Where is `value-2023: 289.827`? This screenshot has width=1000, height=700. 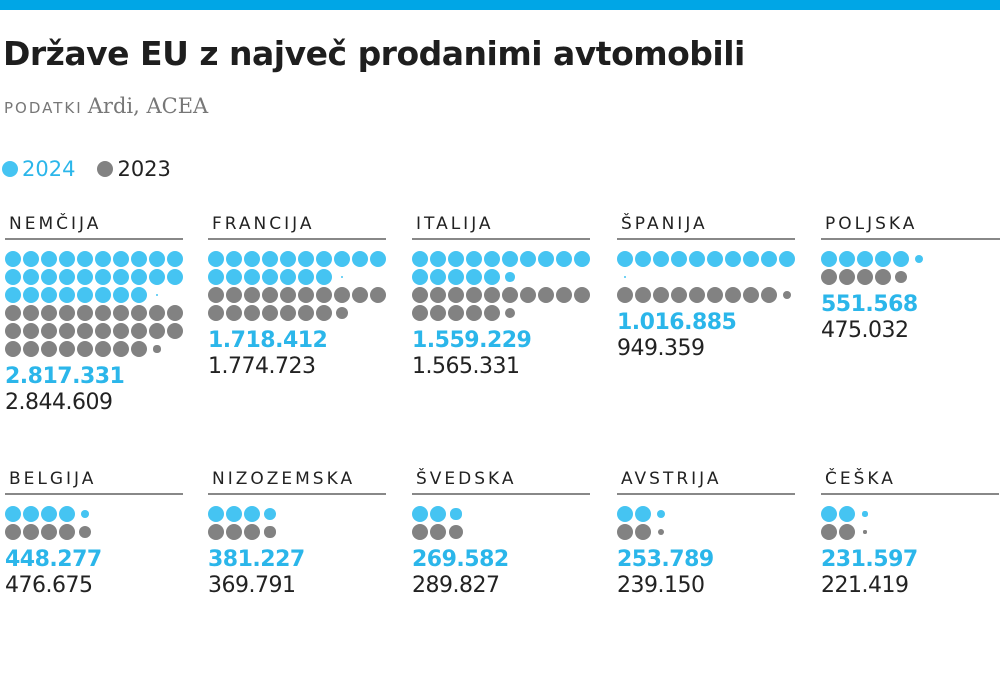
value-2023: 289.827 is located at coordinates (456, 585).